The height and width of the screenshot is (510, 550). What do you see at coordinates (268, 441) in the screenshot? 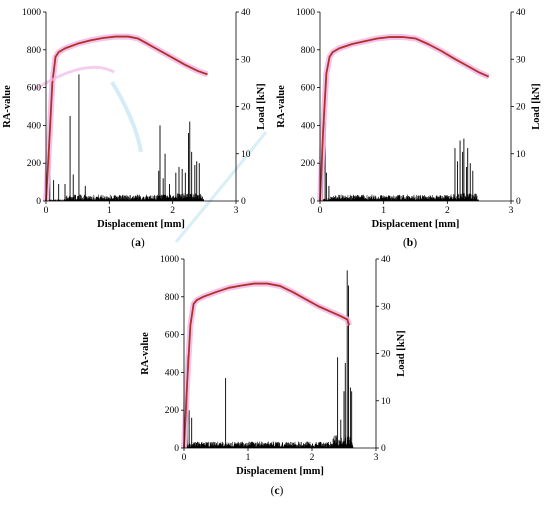
I see `ra-baseline` at bounding box center [268, 441].